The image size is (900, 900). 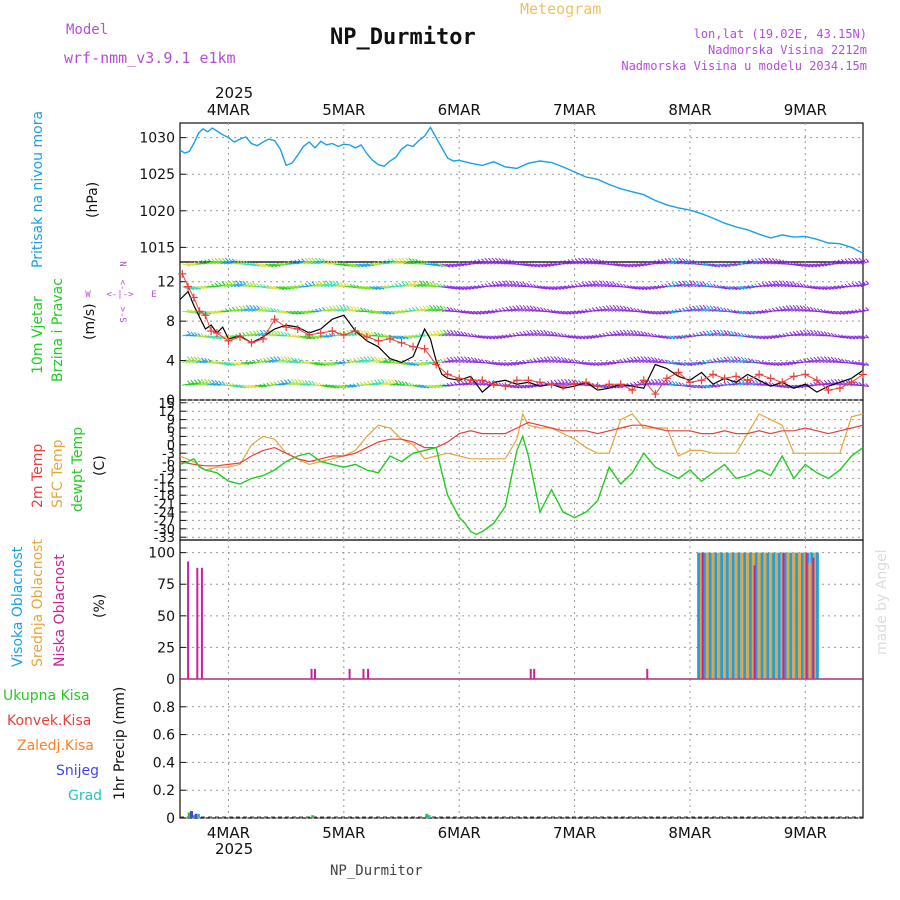 What do you see at coordinates (170, 322) in the screenshot?
I see `y-tick-label: 8` at bounding box center [170, 322].